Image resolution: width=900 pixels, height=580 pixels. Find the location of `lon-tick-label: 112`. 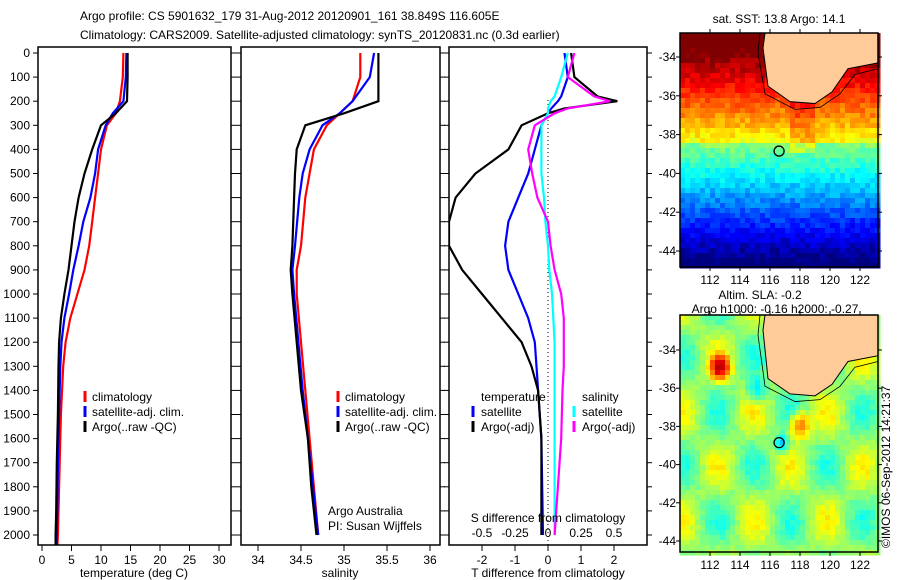

lon-tick-label: 112 is located at coordinates (709, 565).